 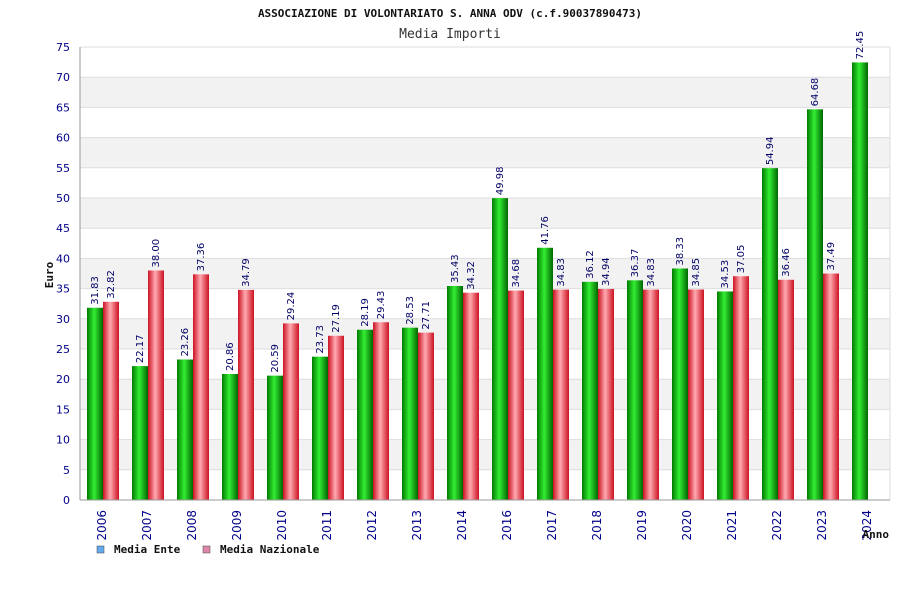 I want to click on value-label-media-ente: 34.53, so click(x=725, y=274).